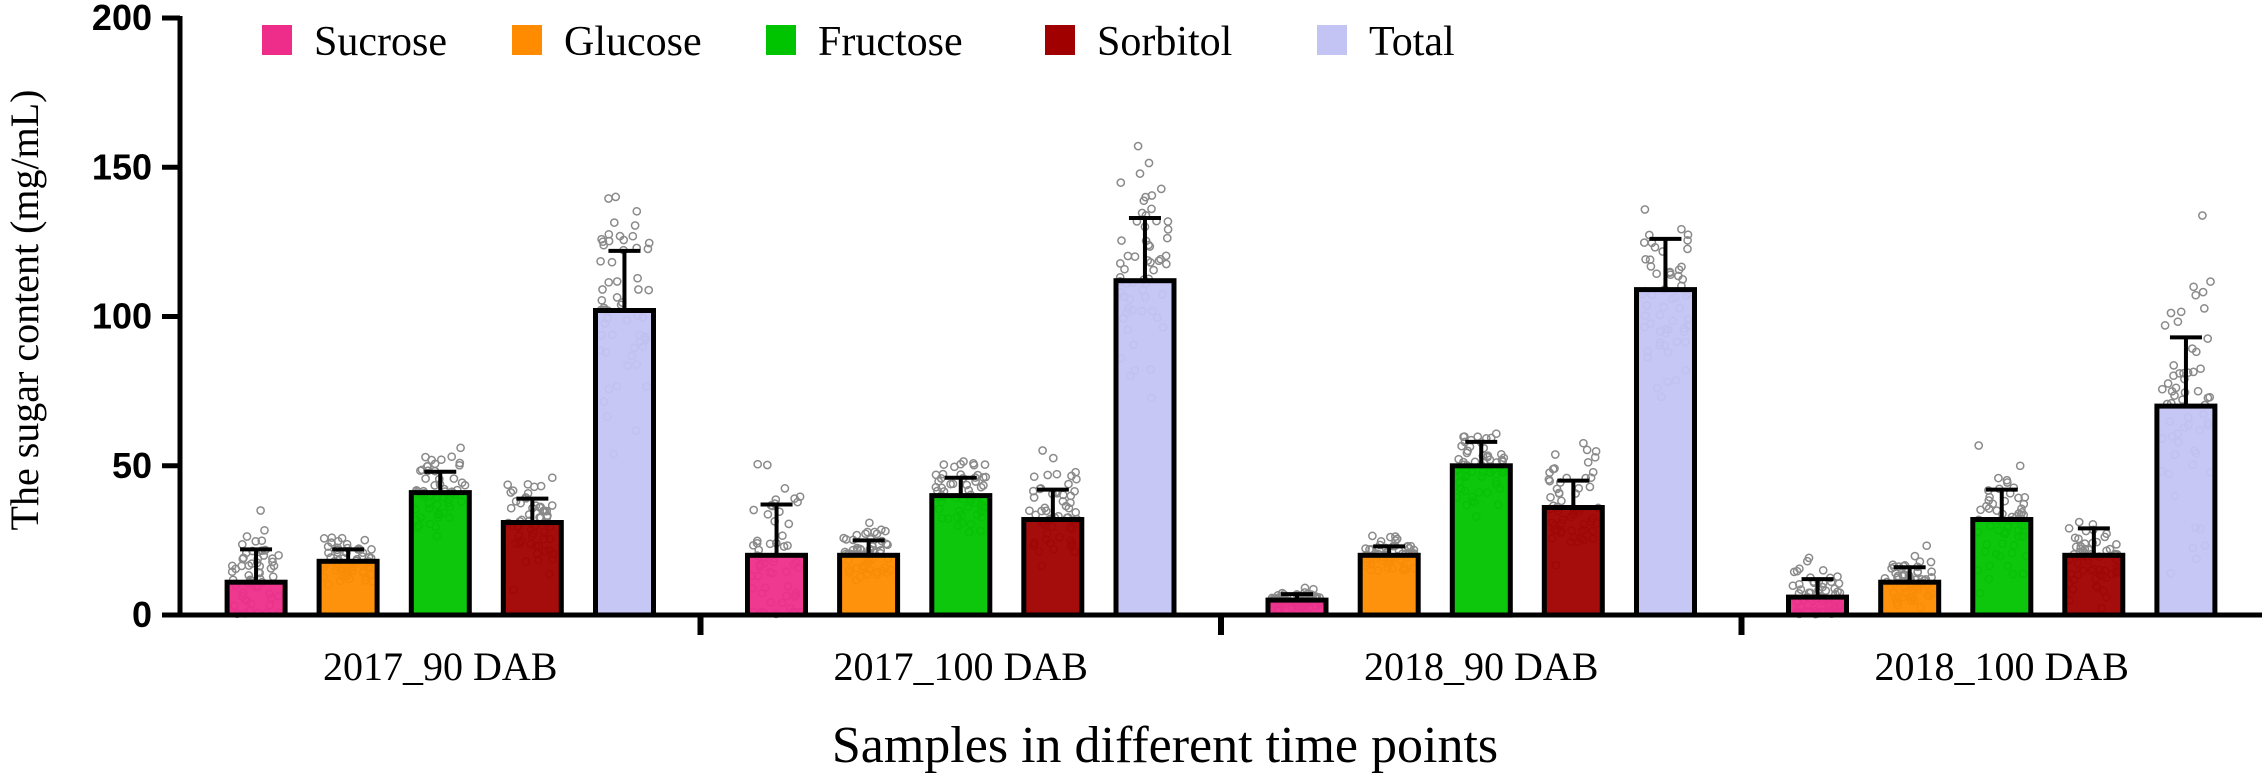  I want to click on legend-item-sucrose: Sucrose, so click(354, 42).